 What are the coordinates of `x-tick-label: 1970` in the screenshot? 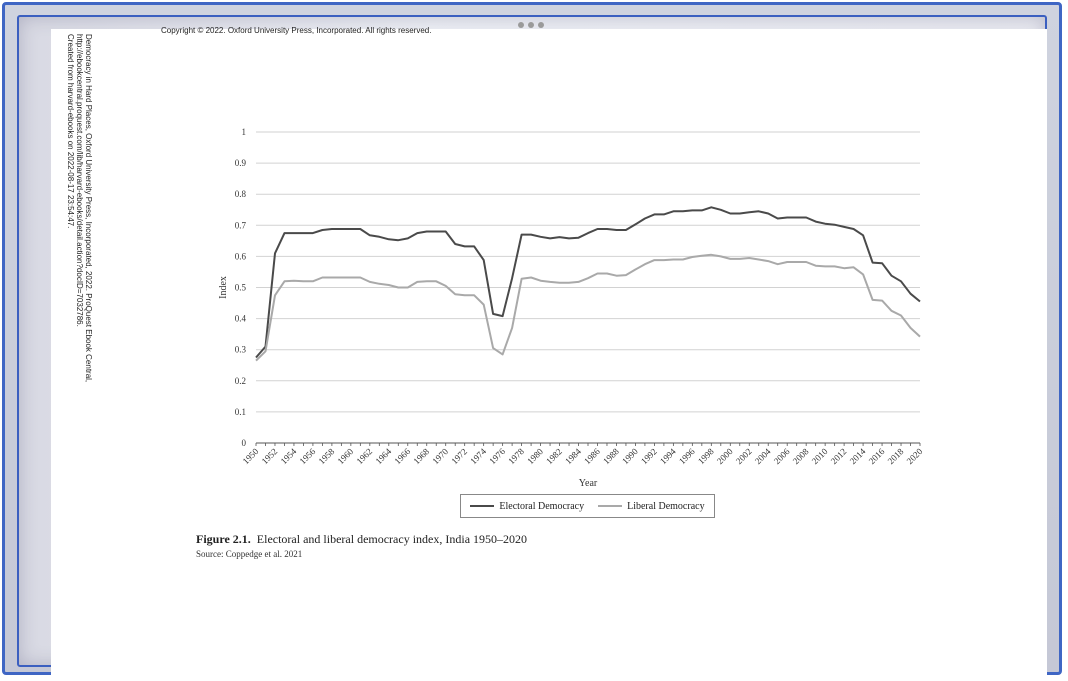 It's located at (440, 456).